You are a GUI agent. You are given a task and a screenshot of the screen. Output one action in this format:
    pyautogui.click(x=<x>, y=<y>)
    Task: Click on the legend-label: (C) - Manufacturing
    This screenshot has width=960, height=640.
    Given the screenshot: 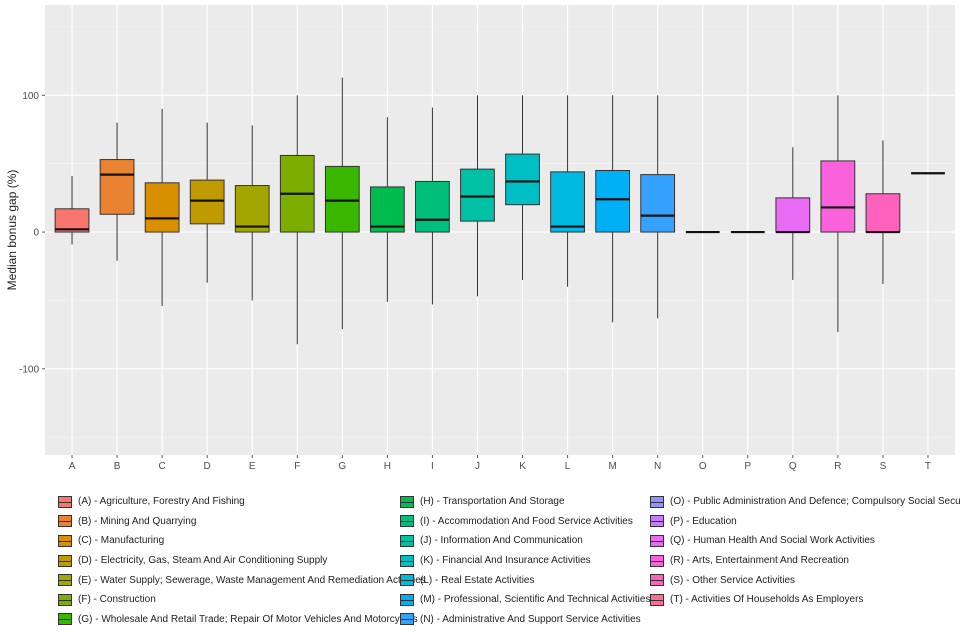 What is the action you would take?
    pyautogui.click(x=121, y=541)
    